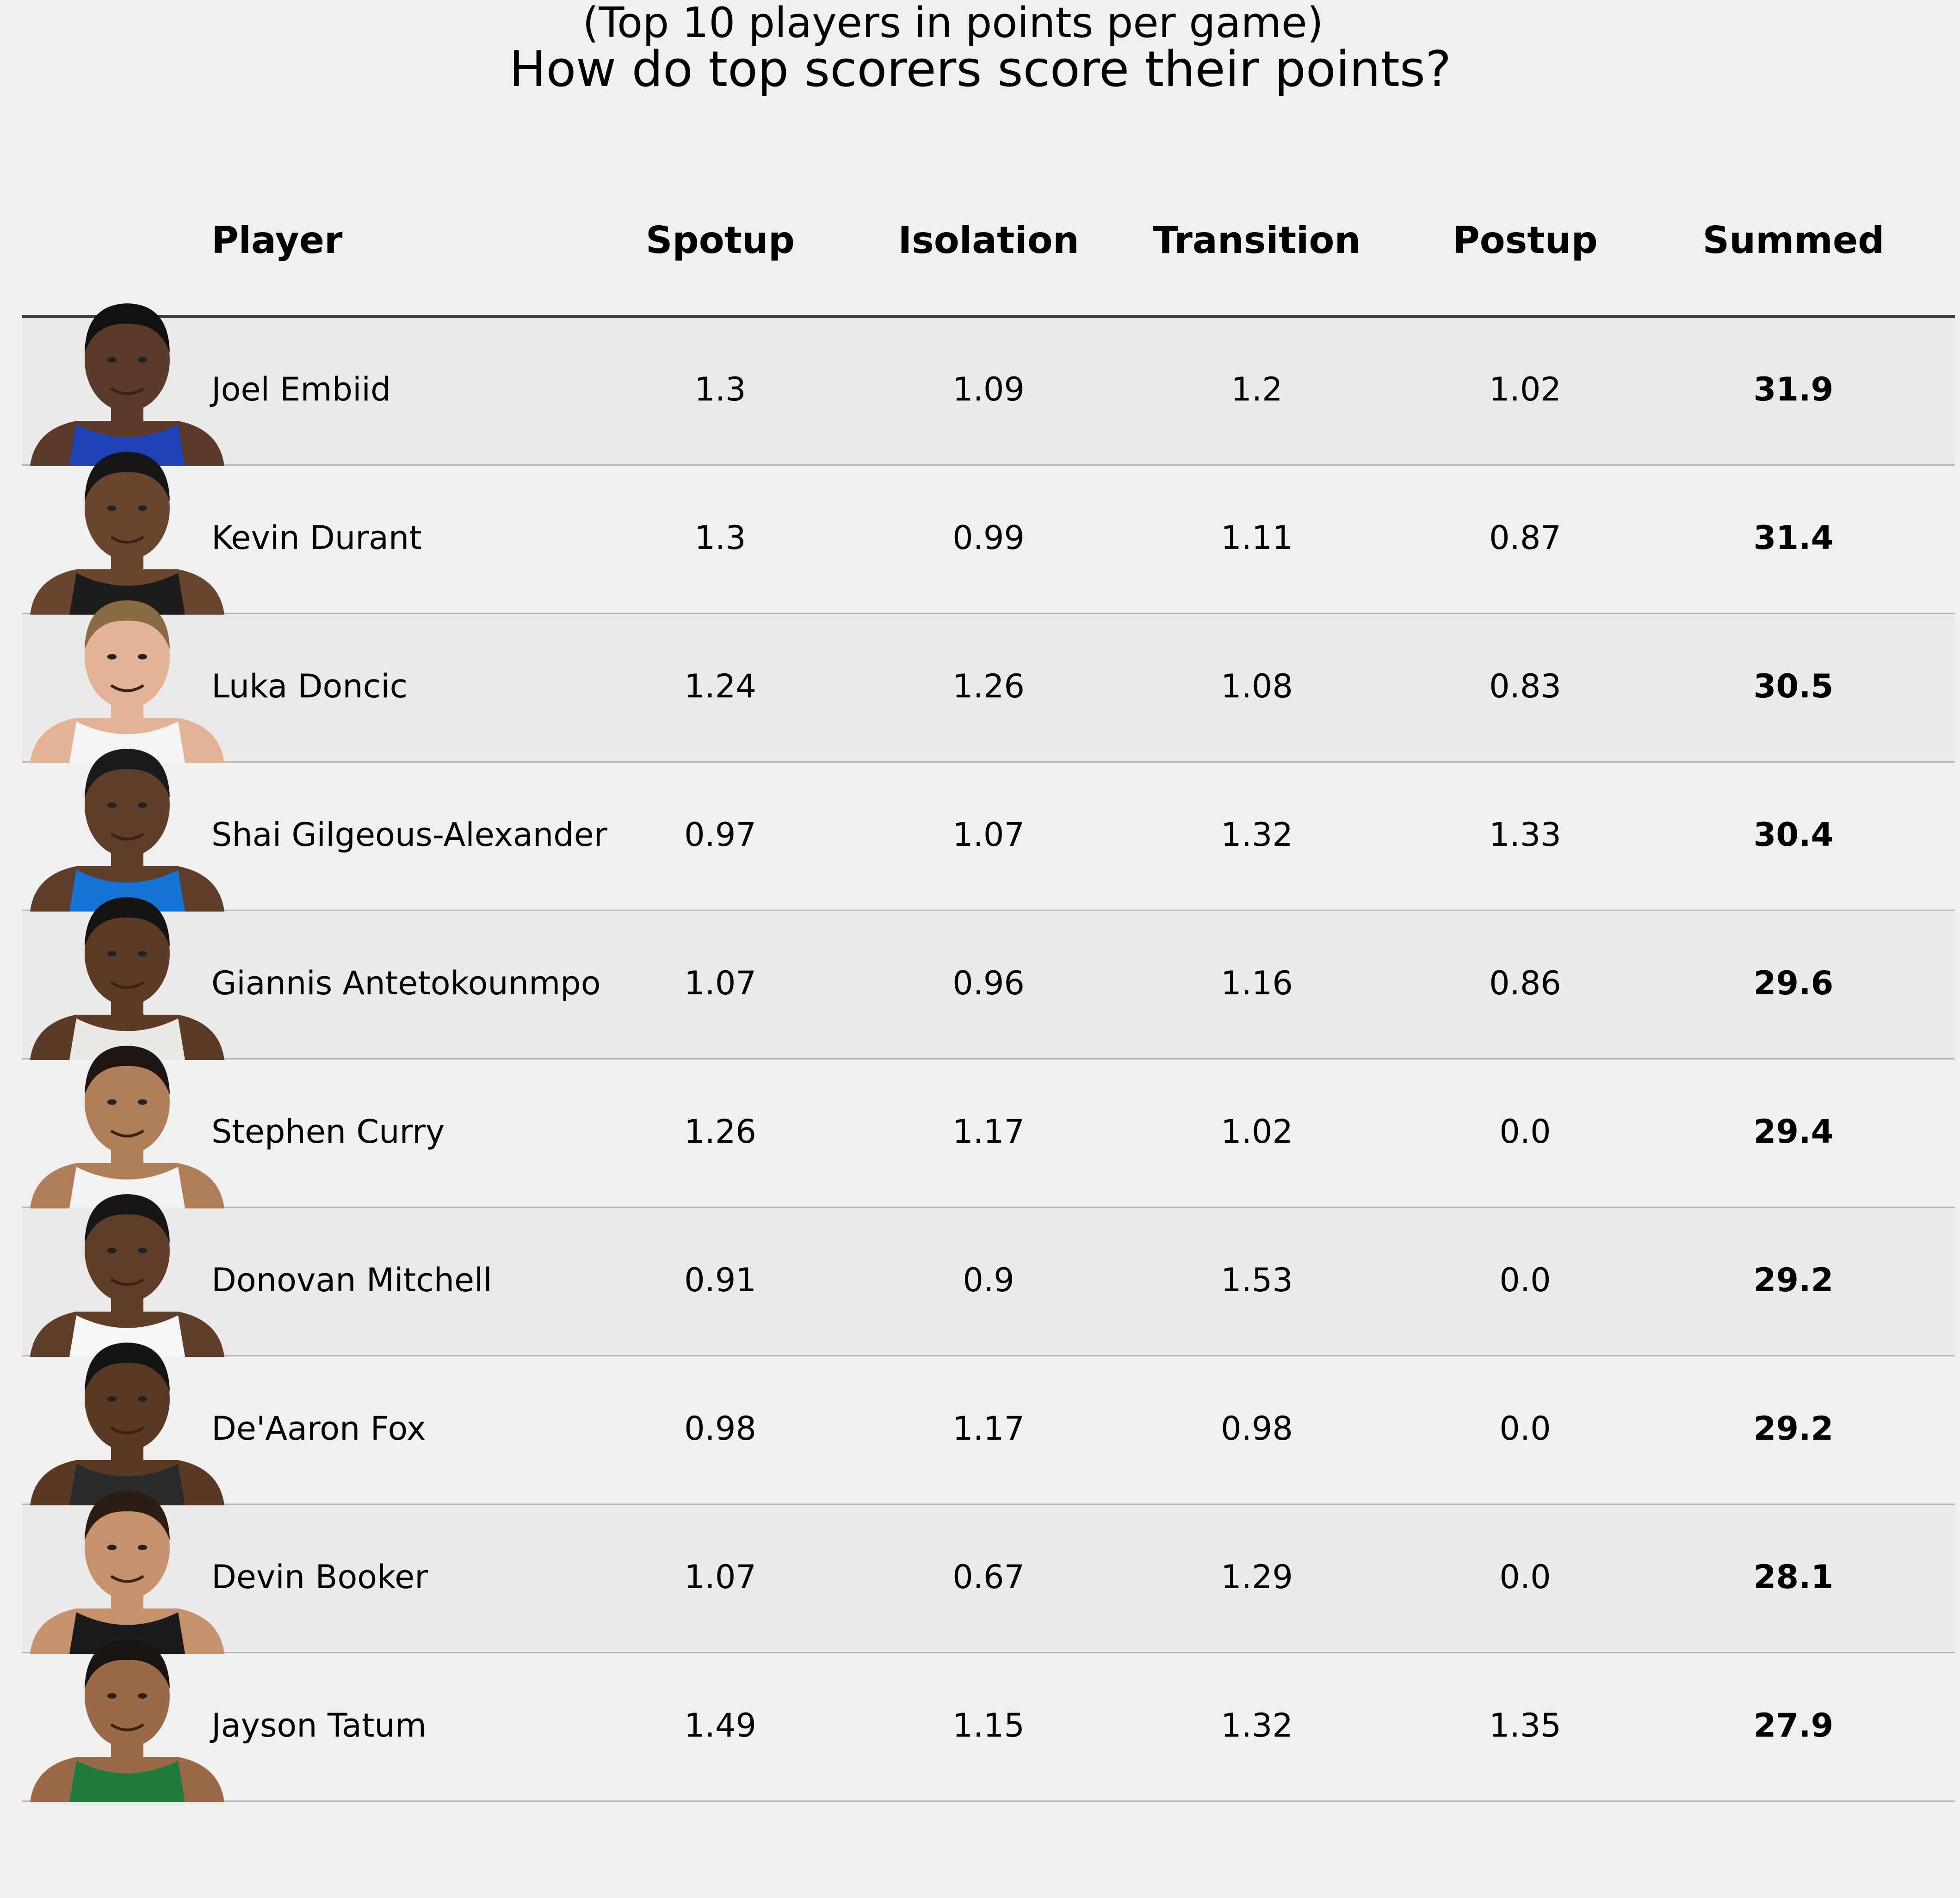 Image resolution: width=1960 pixels, height=1898 pixels. What do you see at coordinates (309, 686) in the screenshot?
I see `player-name: Luka Doncic` at bounding box center [309, 686].